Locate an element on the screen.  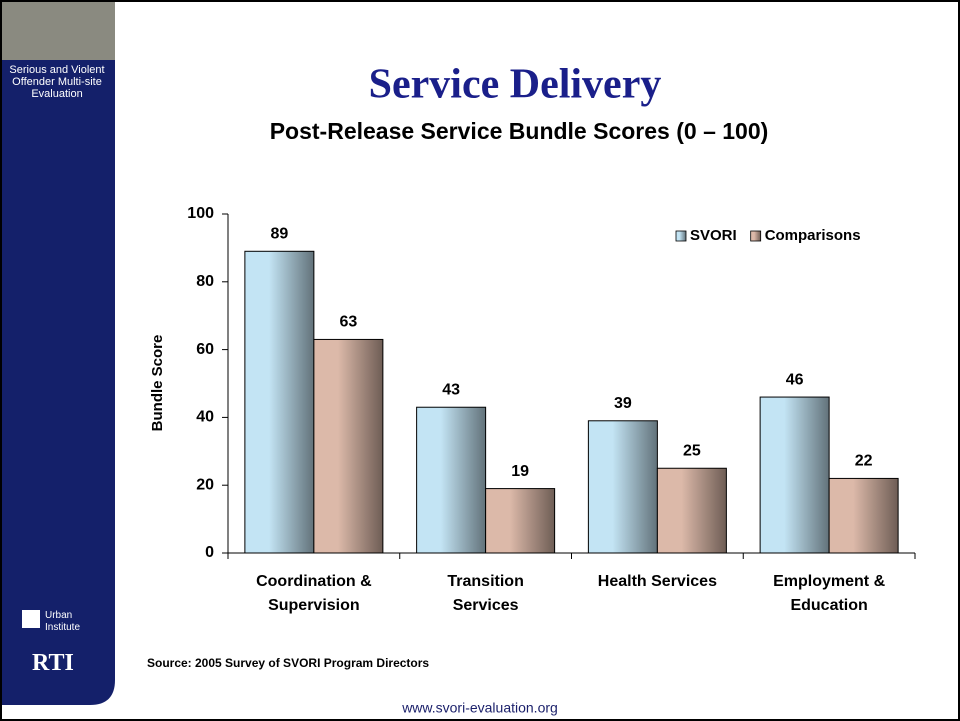
x-tick-label: Health Services is located at coordinates (657, 581).